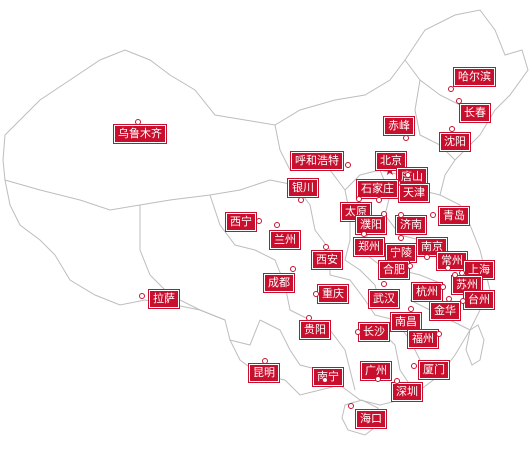 This screenshot has height=461, width=530. What do you see at coordinates (397, 381) in the screenshot?
I see `city-dot-shenzhen` at bounding box center [397, 381].